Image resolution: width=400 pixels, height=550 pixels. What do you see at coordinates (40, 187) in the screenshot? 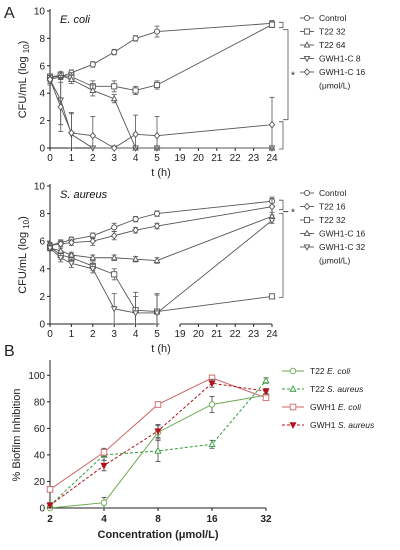
I see `y-tick-label: 10` at bounding box center [40, 187].